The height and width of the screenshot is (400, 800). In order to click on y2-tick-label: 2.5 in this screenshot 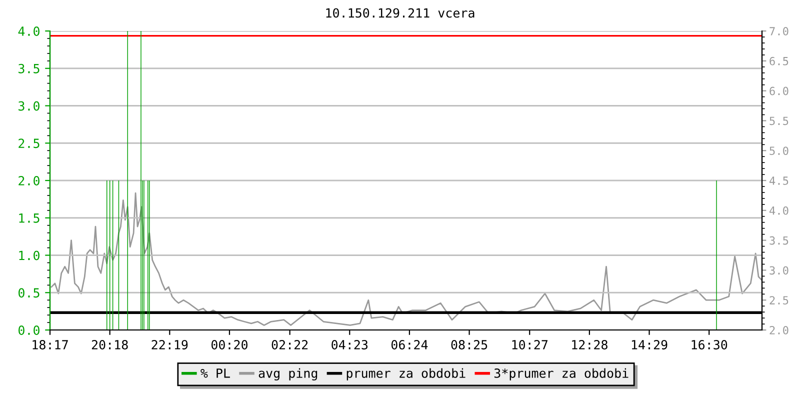, I will do `click(779, 300)`.